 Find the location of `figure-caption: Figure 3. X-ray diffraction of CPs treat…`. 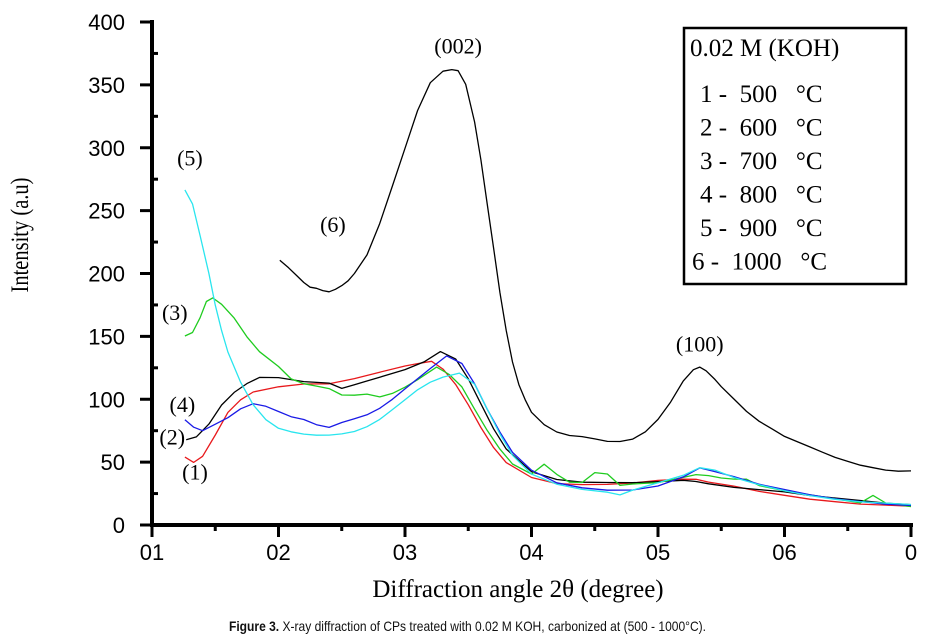

figure-caption: Figure 3. X-ray diffraction of CPs treat… is located at coordinates (467, 626).